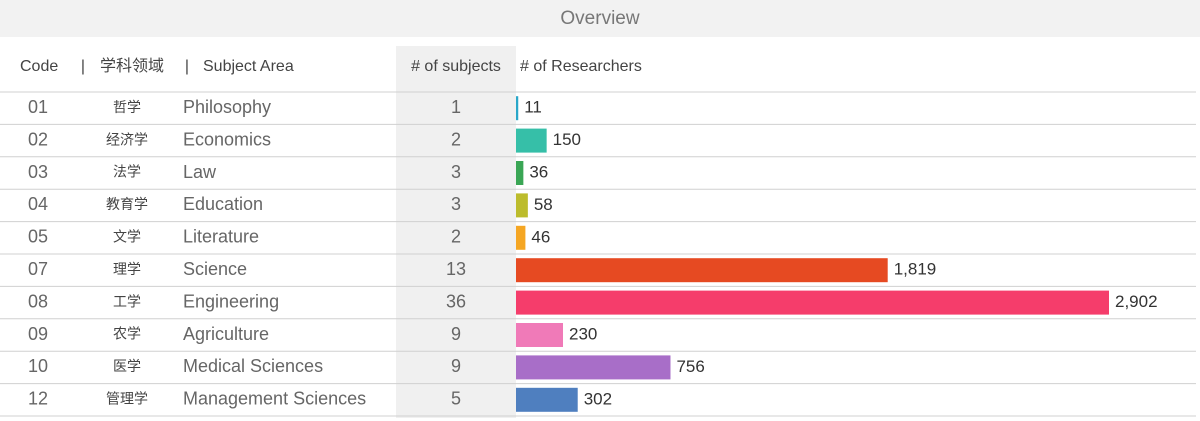  Describe the element at coordinates (127, 237) in the screenshot. I see `subject-zh: 文学` at that location.